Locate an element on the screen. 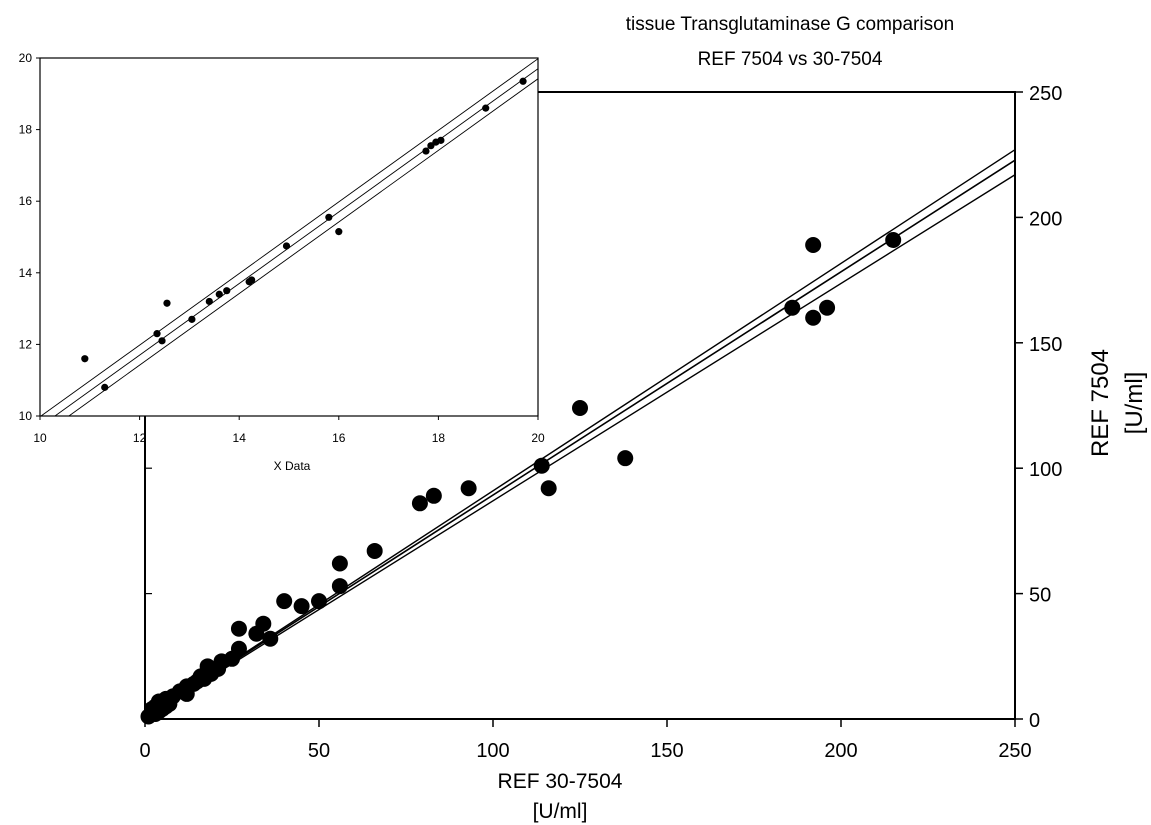  x-axis-unit: [U/ml] is located at coordinates (560, 811).